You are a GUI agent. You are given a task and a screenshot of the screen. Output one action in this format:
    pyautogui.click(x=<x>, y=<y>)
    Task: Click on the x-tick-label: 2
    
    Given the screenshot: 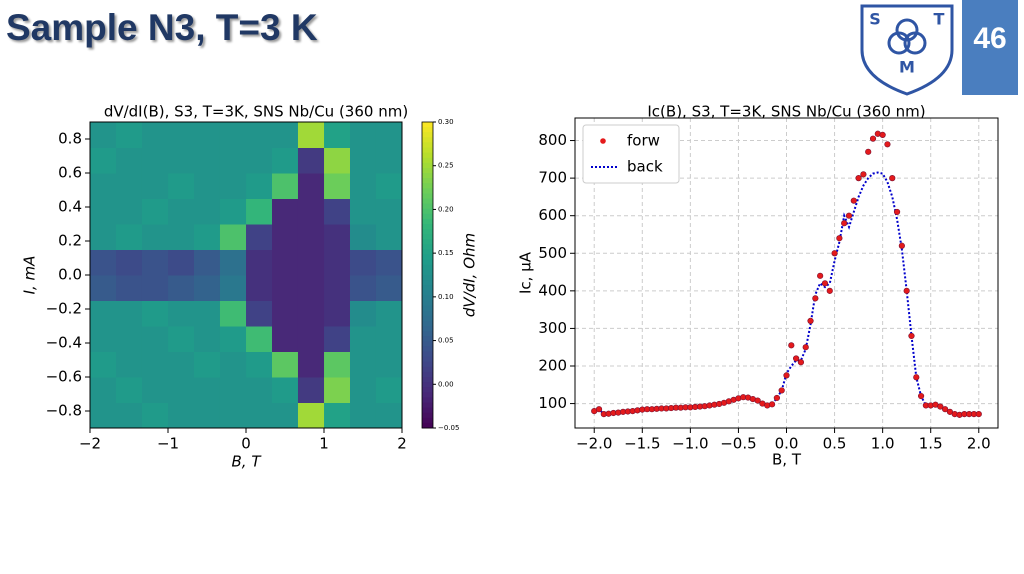 What is the action you would take?
    pyautogui.click(x=402, y=444)
    